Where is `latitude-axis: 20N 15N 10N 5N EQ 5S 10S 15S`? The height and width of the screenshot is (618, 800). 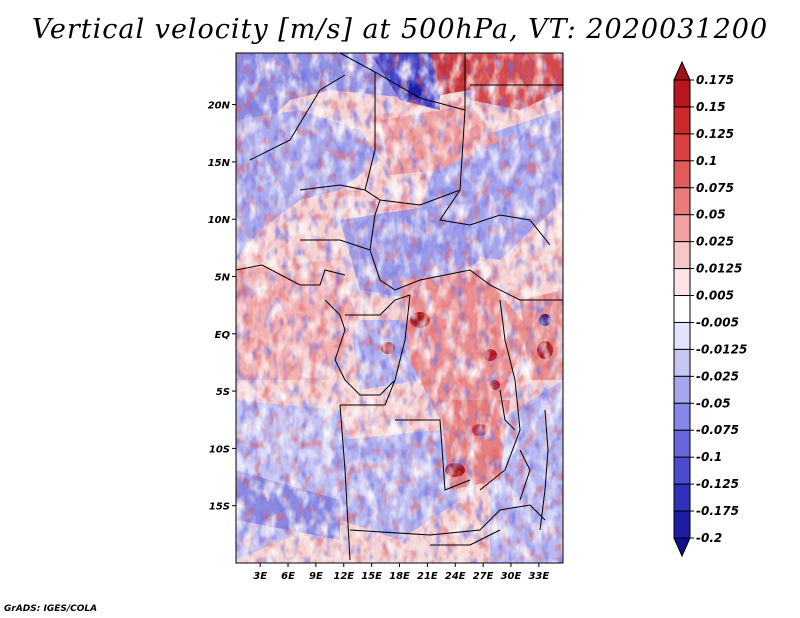 latitude-axis: 20N 15N 10N 5N EQ 5S 10S 15S is located at coordinates (222, 307).